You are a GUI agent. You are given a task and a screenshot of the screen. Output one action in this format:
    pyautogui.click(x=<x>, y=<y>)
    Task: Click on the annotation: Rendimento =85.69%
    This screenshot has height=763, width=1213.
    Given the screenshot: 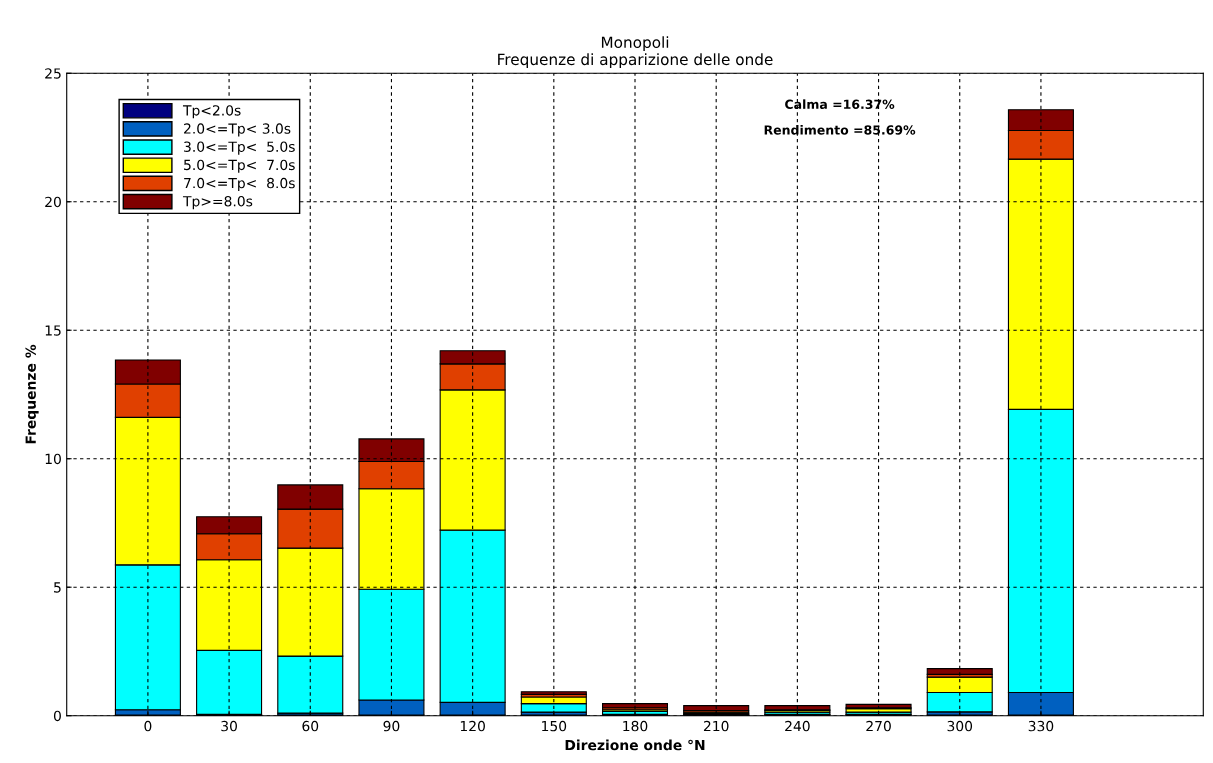 What is the action you would take?
    pyautogui.click(x=840, y=130)
    